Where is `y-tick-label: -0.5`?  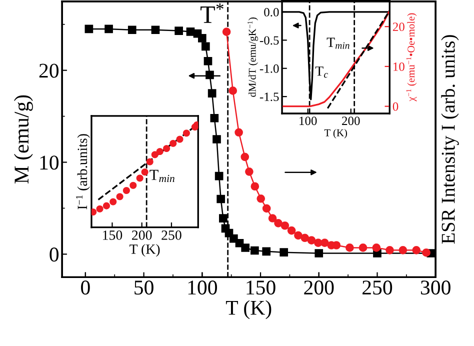
y-tick-label: -0.5 is located at coordinates (269, 40).